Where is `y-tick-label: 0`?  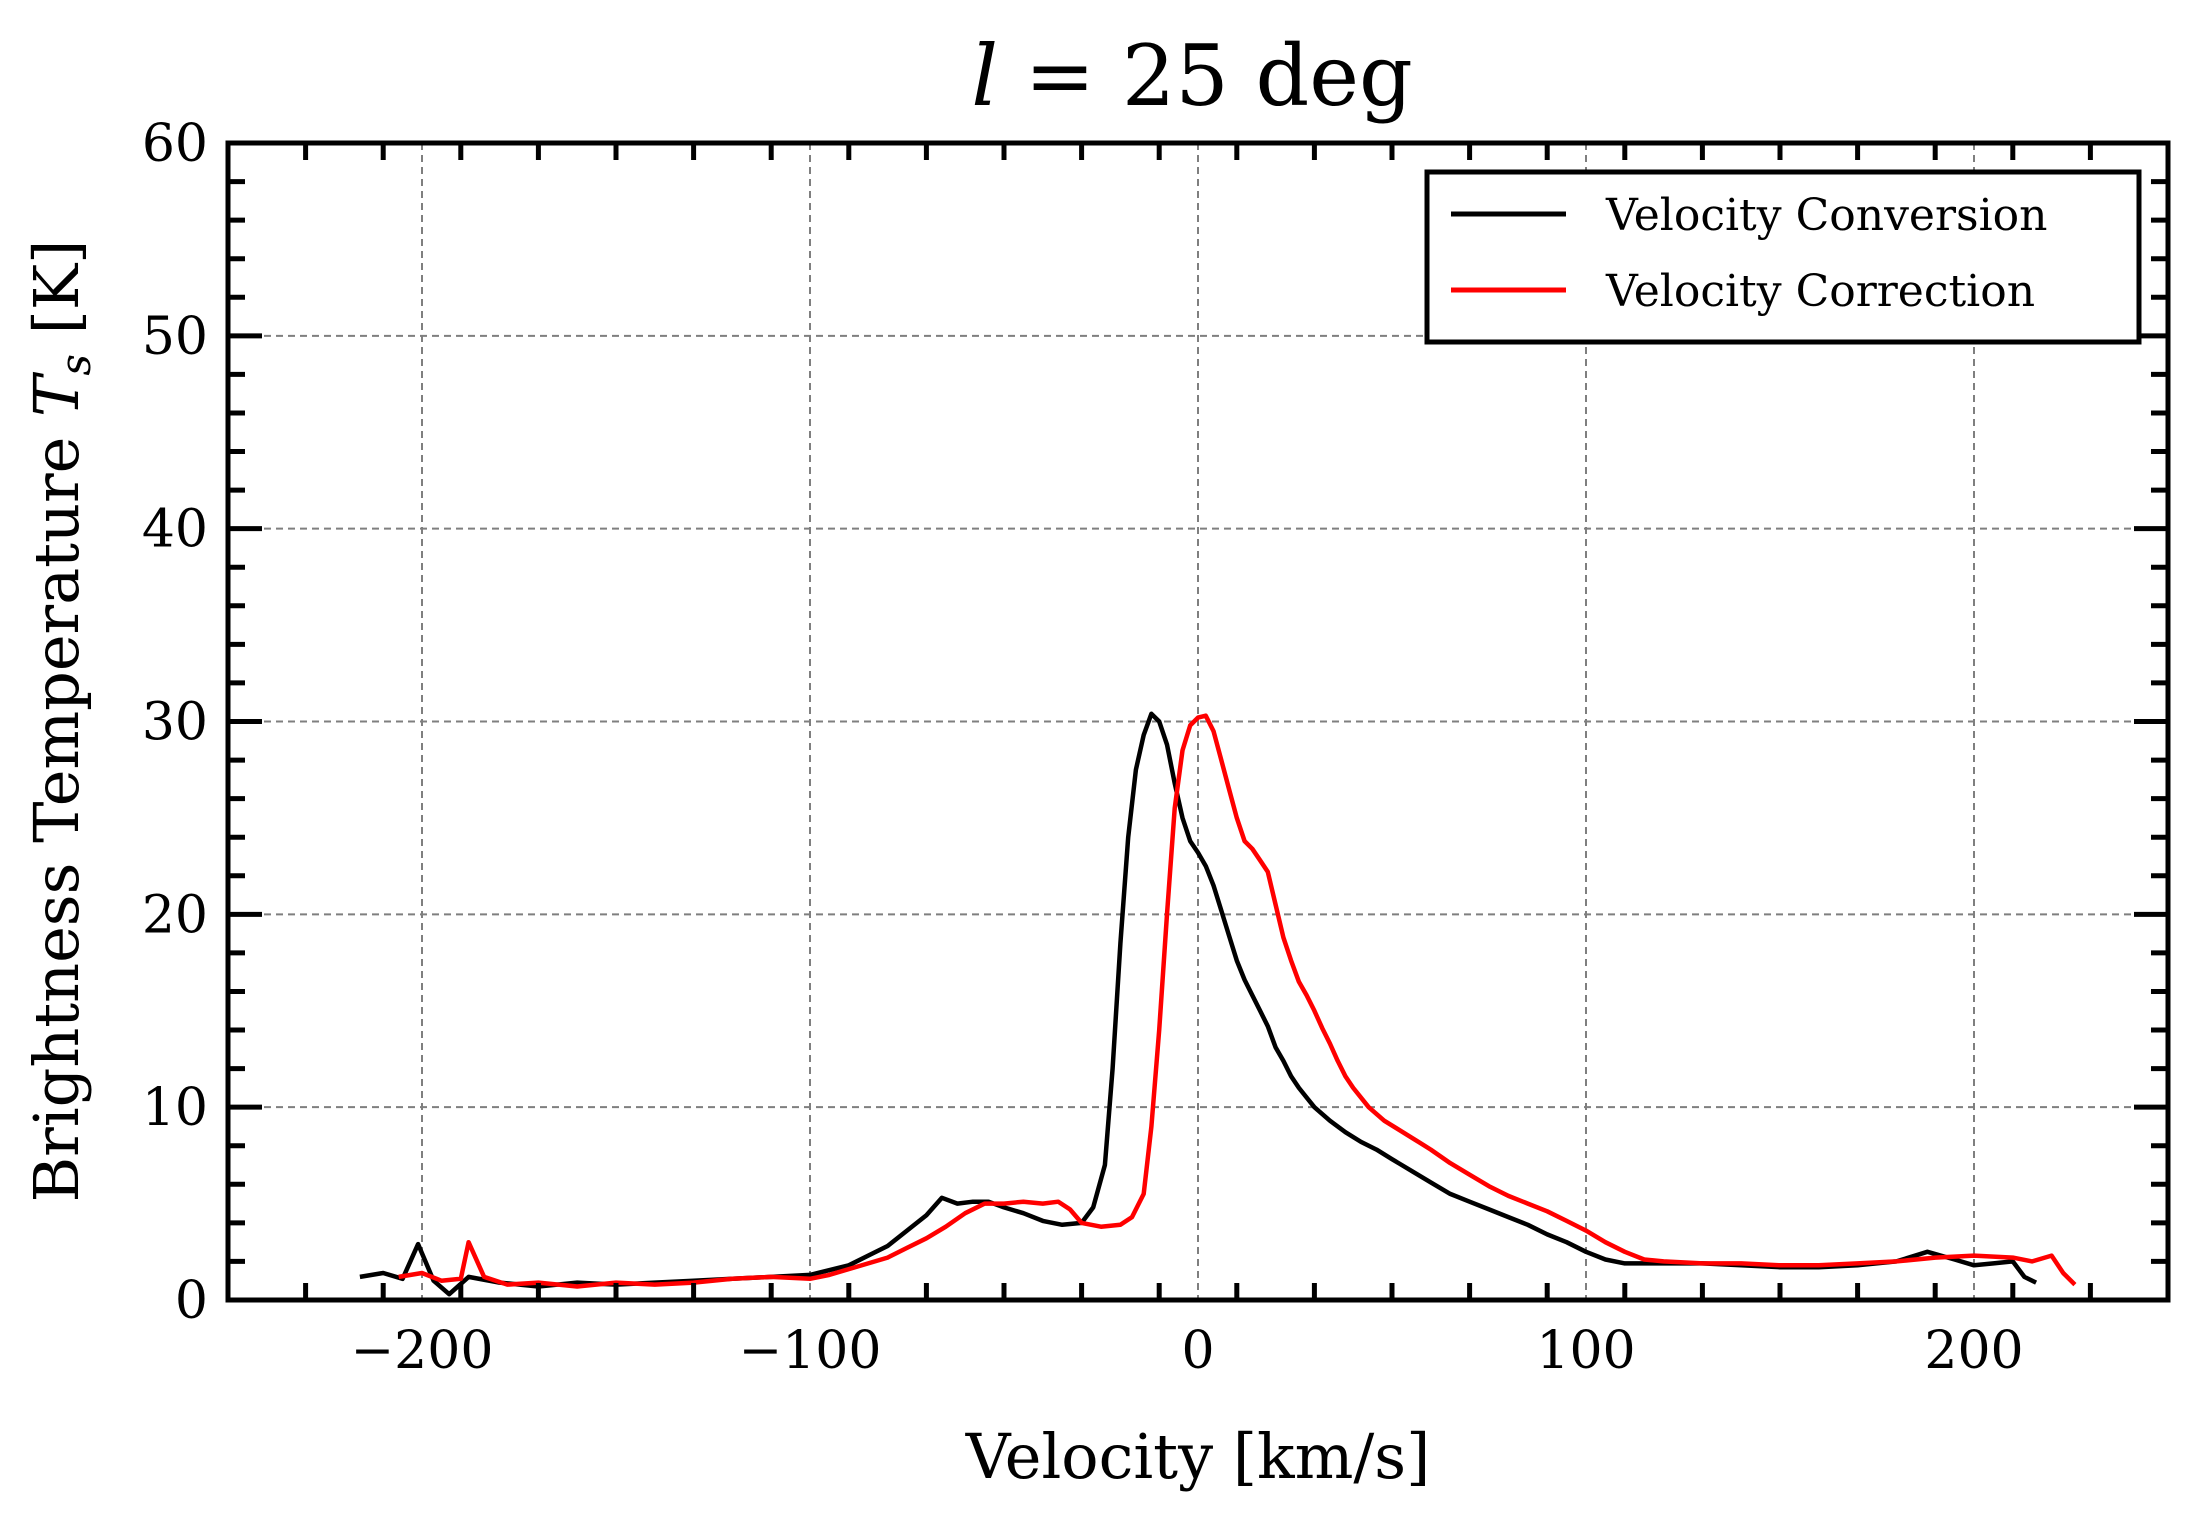
y-tick-label: 0 is located at coordinates (191, 1301).